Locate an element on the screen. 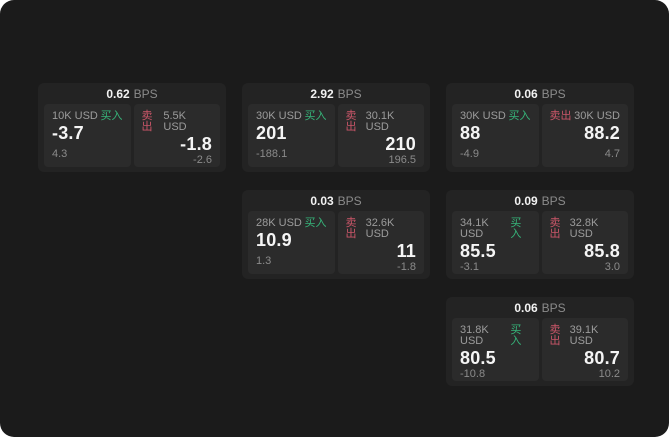 This screenshot has width=669, height=437. sell-panel: 卖出 30K USD 88.2 4.7 is located at coordinates (584, 135).